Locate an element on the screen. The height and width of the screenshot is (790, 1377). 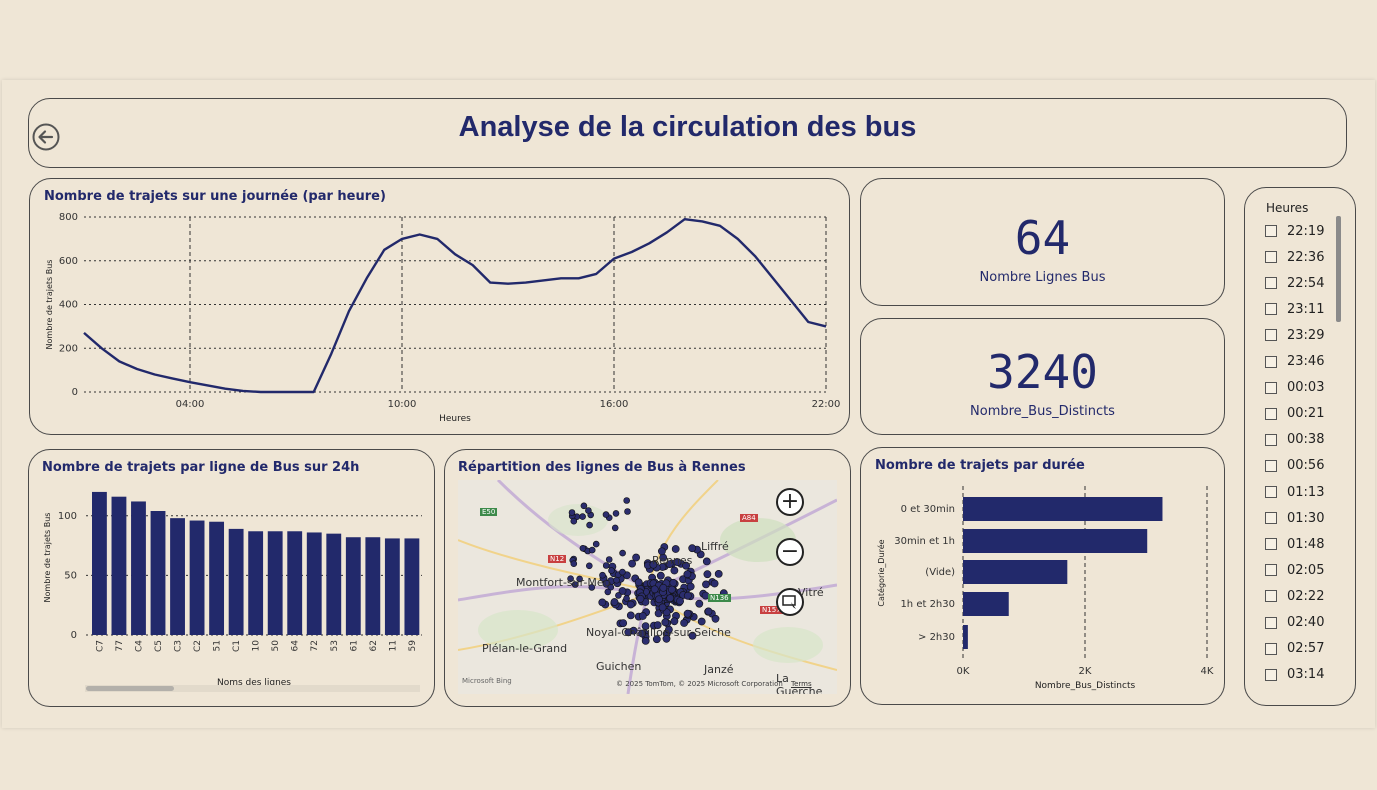
kpi-card-buses: 3240 Nombre_Bus_Distincts is located at coordinates (1042, 376).